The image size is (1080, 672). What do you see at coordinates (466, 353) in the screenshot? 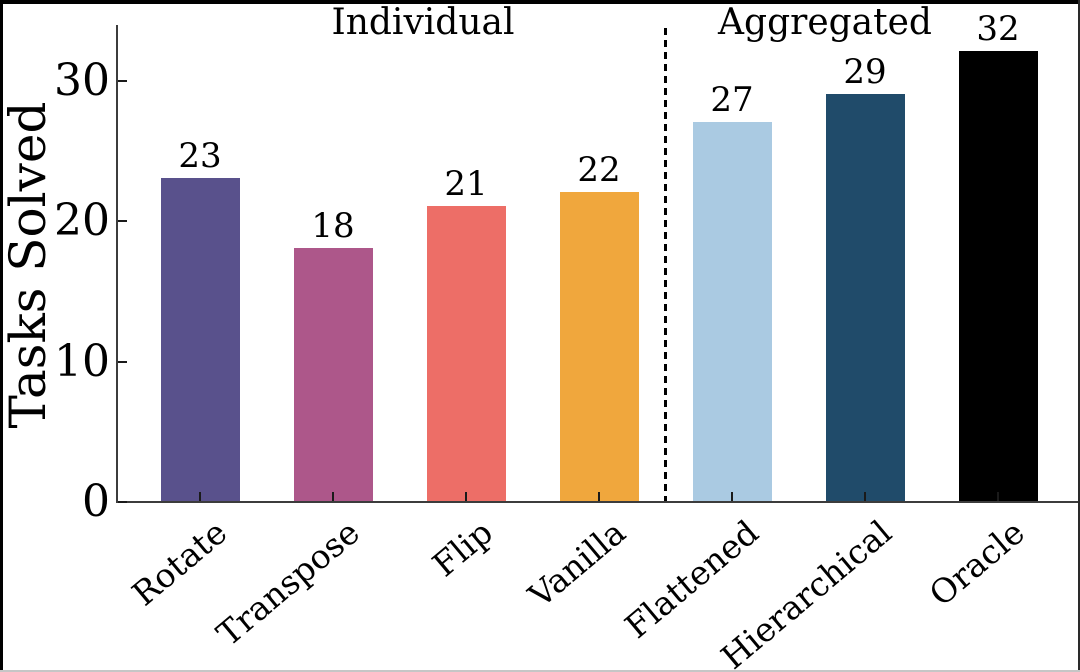
I see `bar-flip` at bounding box center [466, 353].